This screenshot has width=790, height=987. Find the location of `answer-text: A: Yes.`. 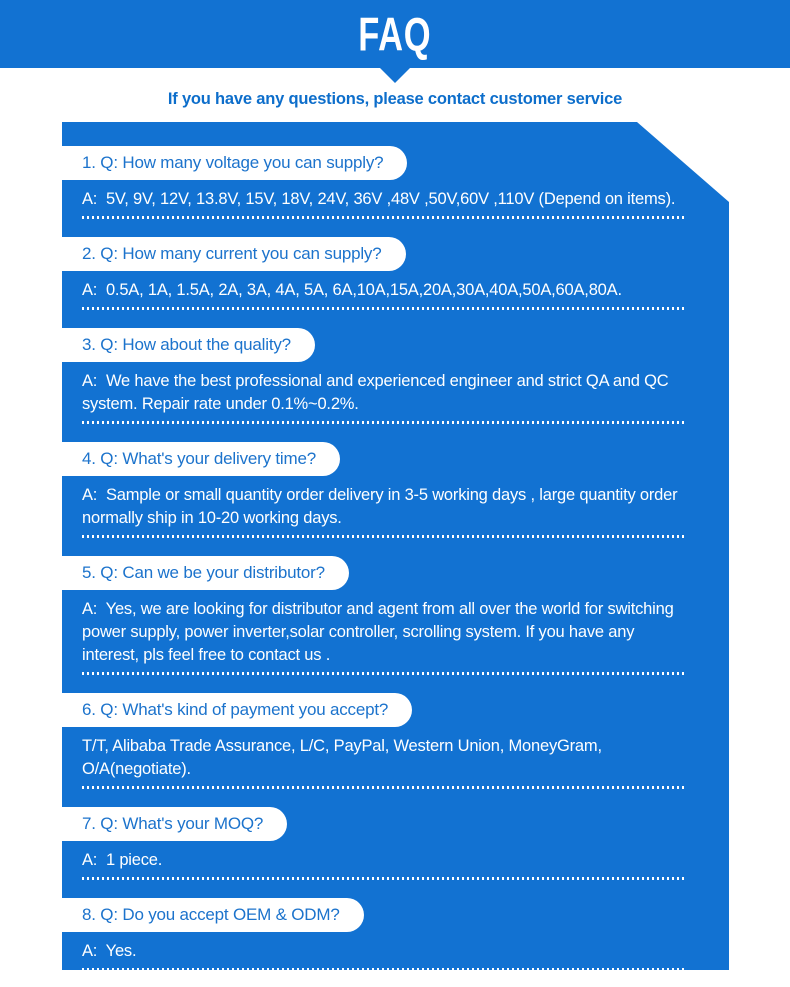

answer-text: A: Yes. is located at coordinates (109, 951).